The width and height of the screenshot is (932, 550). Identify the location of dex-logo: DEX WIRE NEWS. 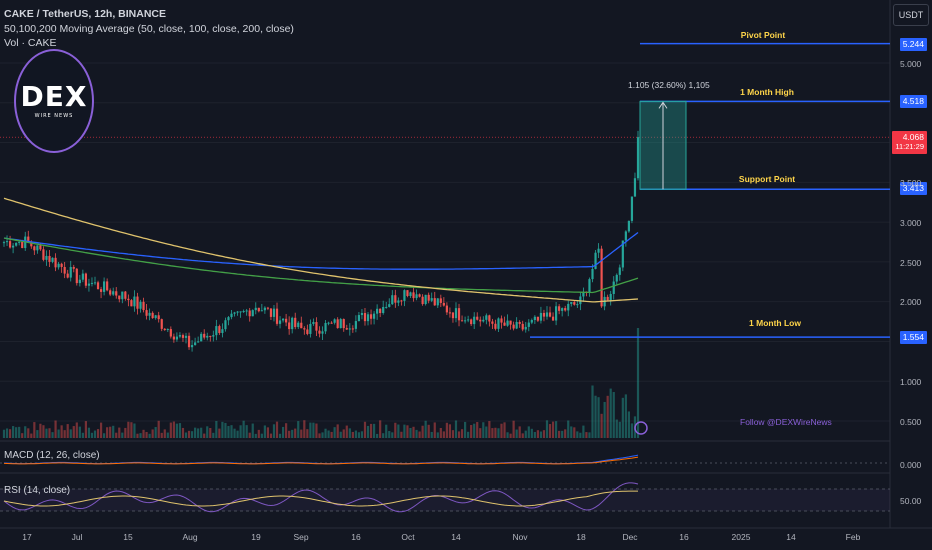
(54, 101).